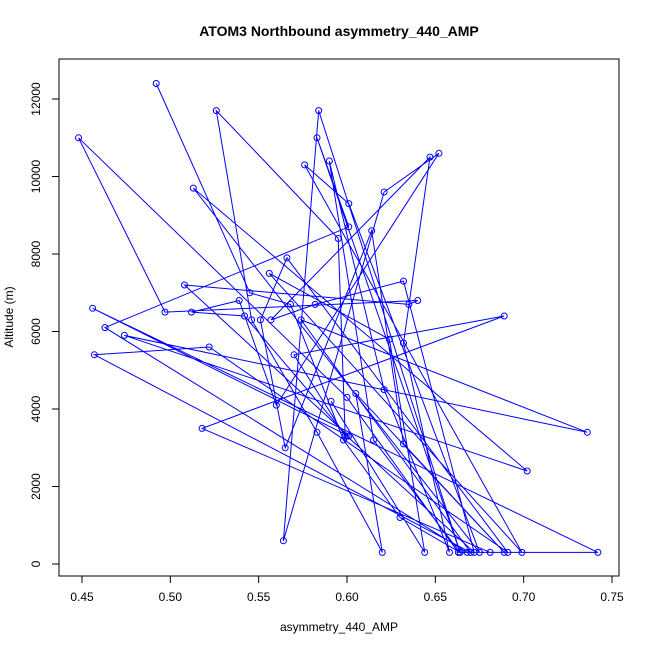  Describe the element at coordinates (36, 486) in the screenshot. I see `y-tick-label: 2000` at that location.